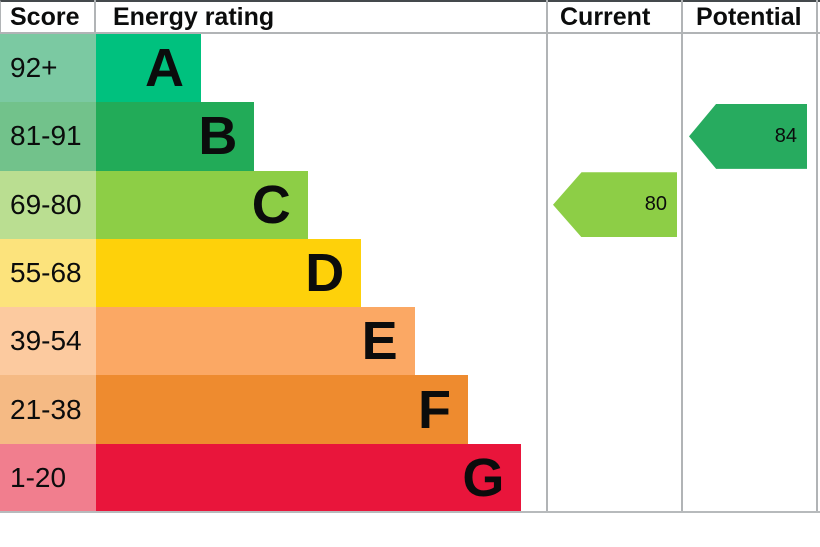  What do you see at coordinates (48, 273) in the screenshot?
I see `band-score-range: 55-68` at bounding box center [48, 273].